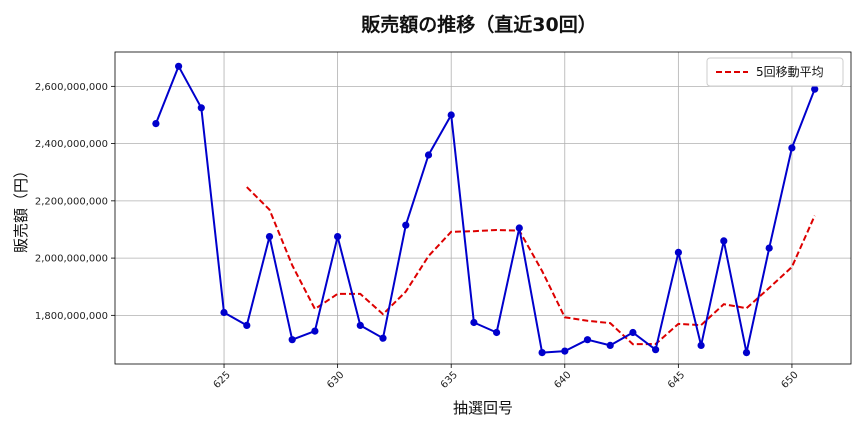  I want to click on legend: 5回移動平均, so click(775, 72).